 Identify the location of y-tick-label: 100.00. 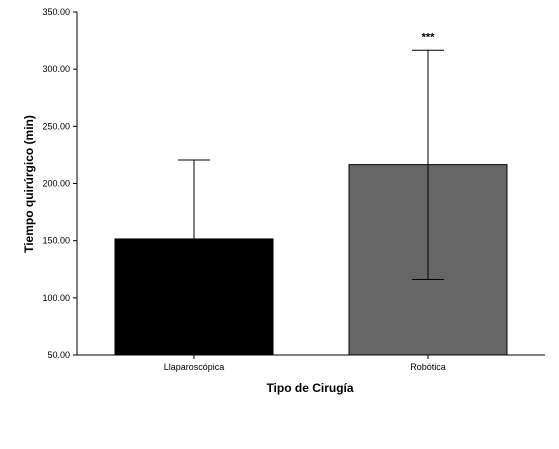
(56, 298).